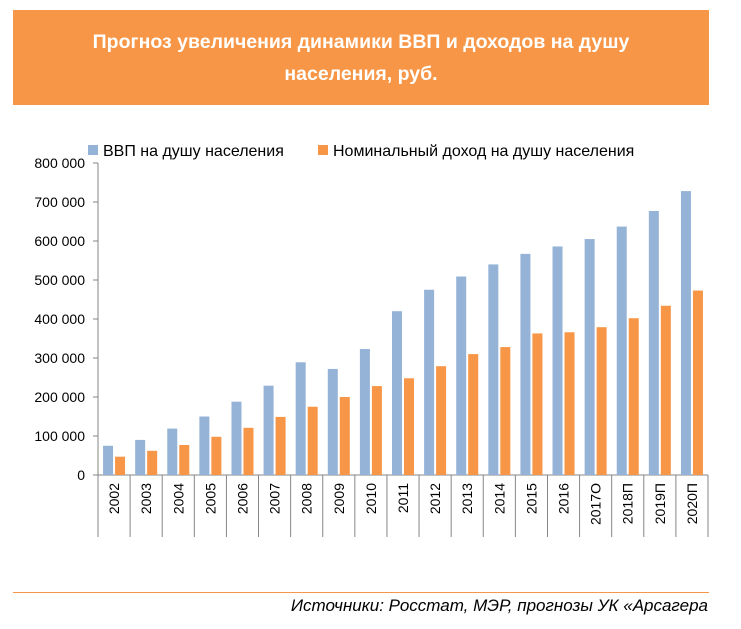 The width and height of the screenshot is (741, 629). I want to click on bar-gdp-2016, so click(557, 360).